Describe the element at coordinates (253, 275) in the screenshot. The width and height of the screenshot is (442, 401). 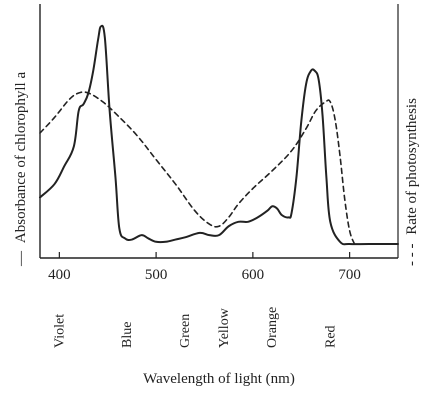
I see `x-tick-label-600: 600` at that location.